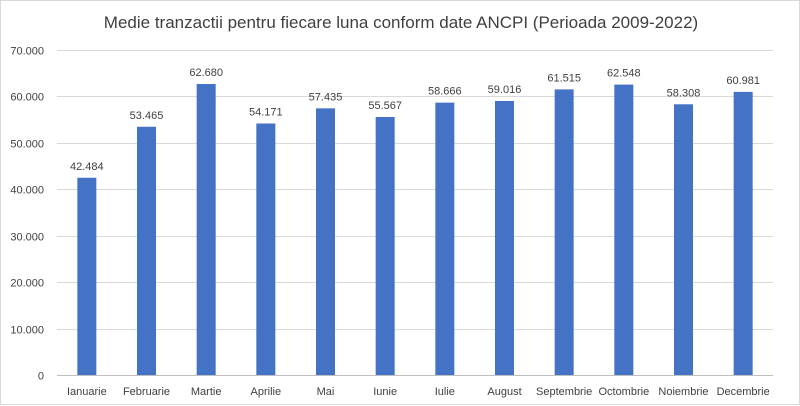 This screenshot has height=406, width=800. I want to click on bar-iunie, so click(385, 246).